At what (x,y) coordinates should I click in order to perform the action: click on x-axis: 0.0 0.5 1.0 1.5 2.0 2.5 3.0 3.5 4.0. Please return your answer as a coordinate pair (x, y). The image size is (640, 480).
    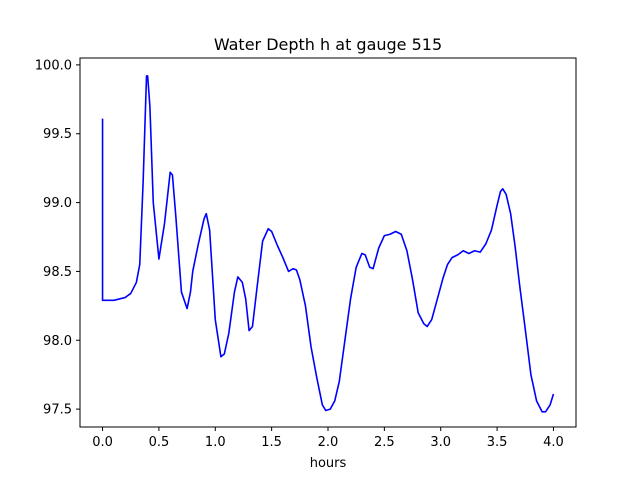
    Looking at the image, I should click on (328, 438).